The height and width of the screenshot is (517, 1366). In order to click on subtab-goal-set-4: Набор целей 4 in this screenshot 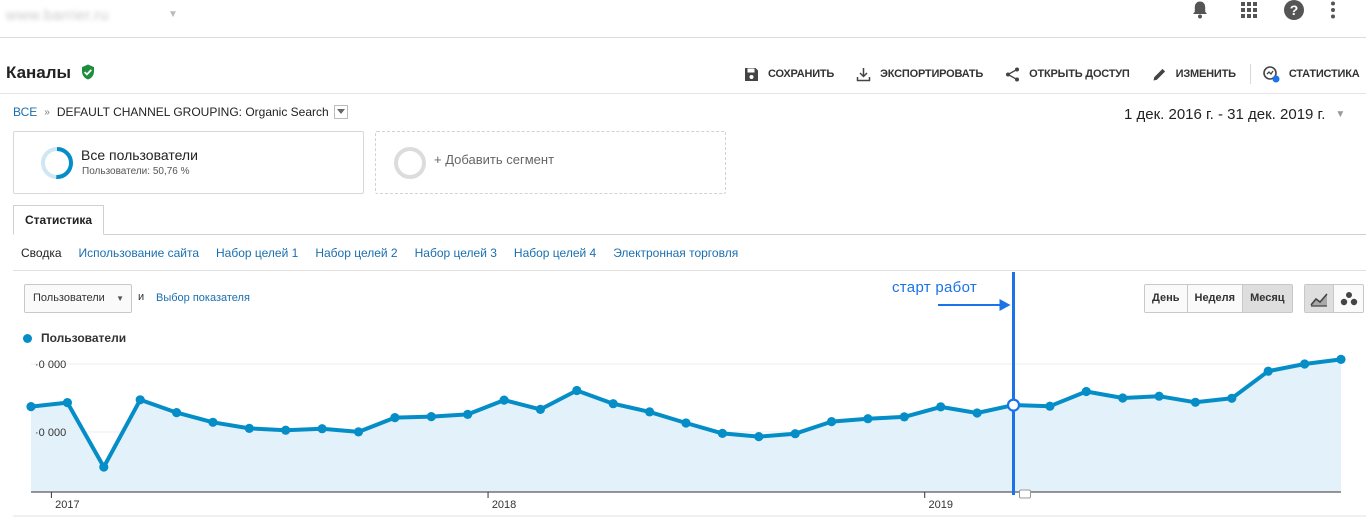, I will do `click(555, 253)`.